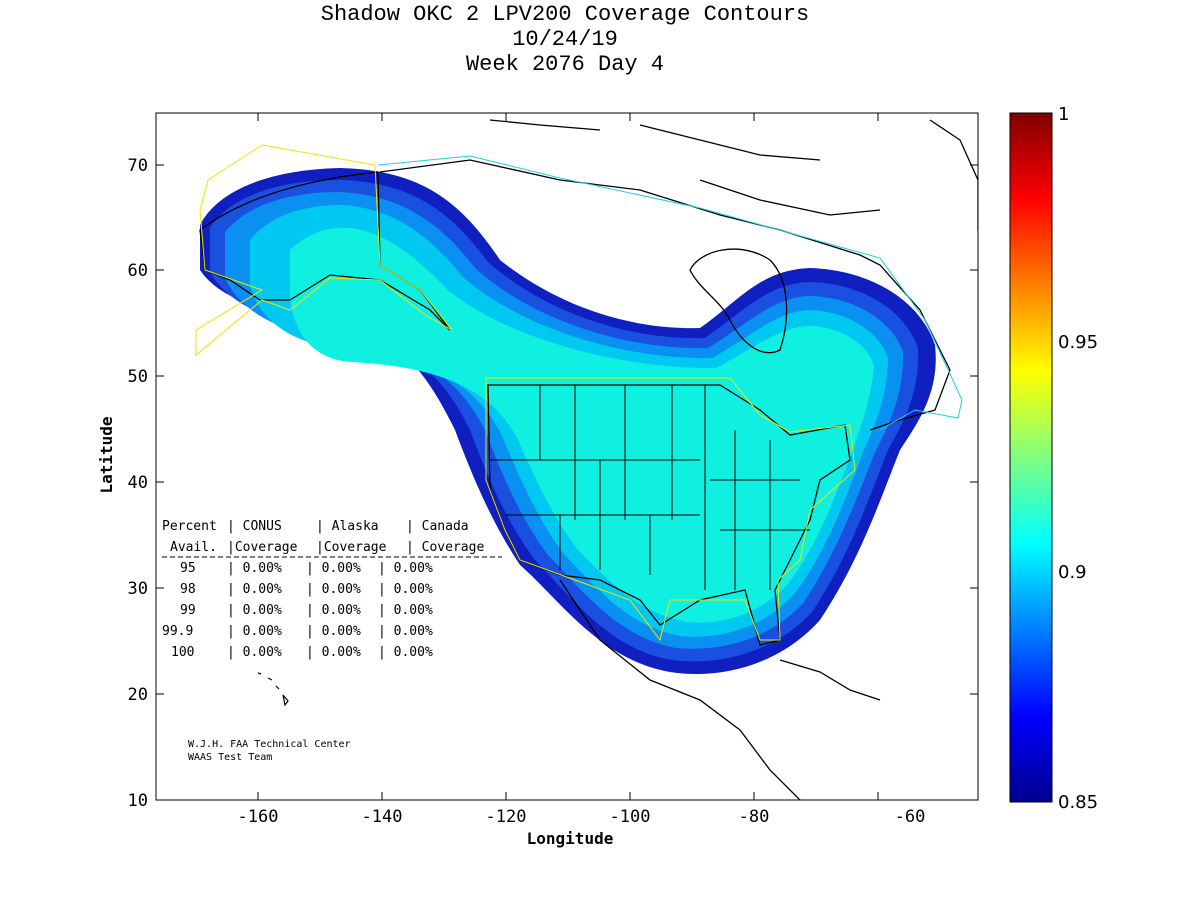  I want to click on central-america, so click(680, 689).